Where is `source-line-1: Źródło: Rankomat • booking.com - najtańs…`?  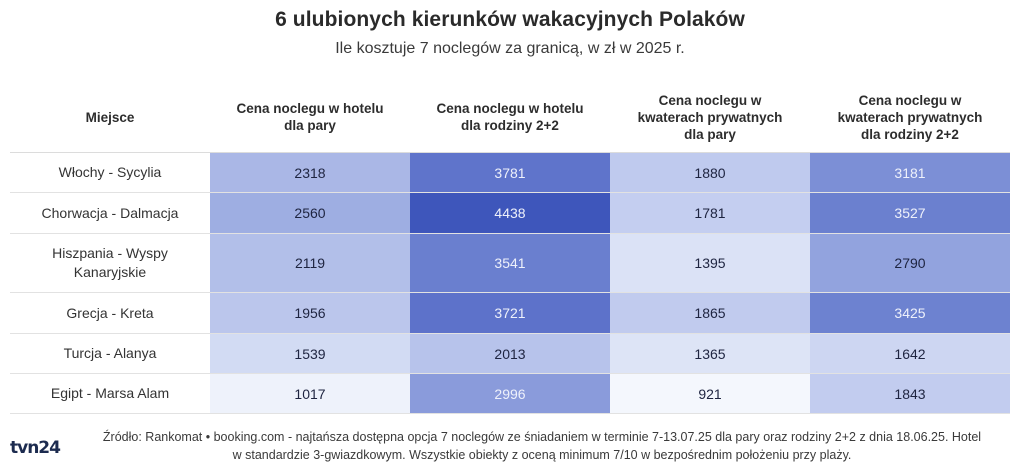
source-line-1: Źródło: Rankomat • booking.com - najtańs… is located at coordinates (542, 437).